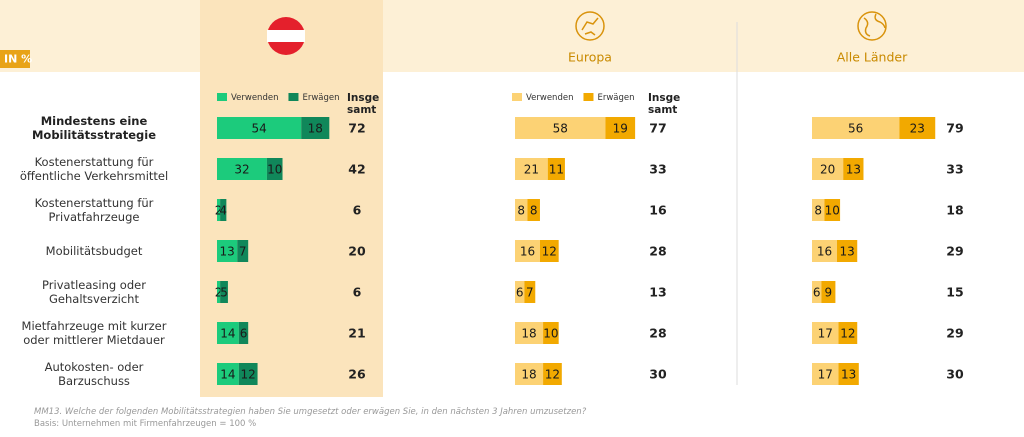 The height and width of the screenshot is (437, 1024). I want to click on value-label: 32, so click(241, 170).